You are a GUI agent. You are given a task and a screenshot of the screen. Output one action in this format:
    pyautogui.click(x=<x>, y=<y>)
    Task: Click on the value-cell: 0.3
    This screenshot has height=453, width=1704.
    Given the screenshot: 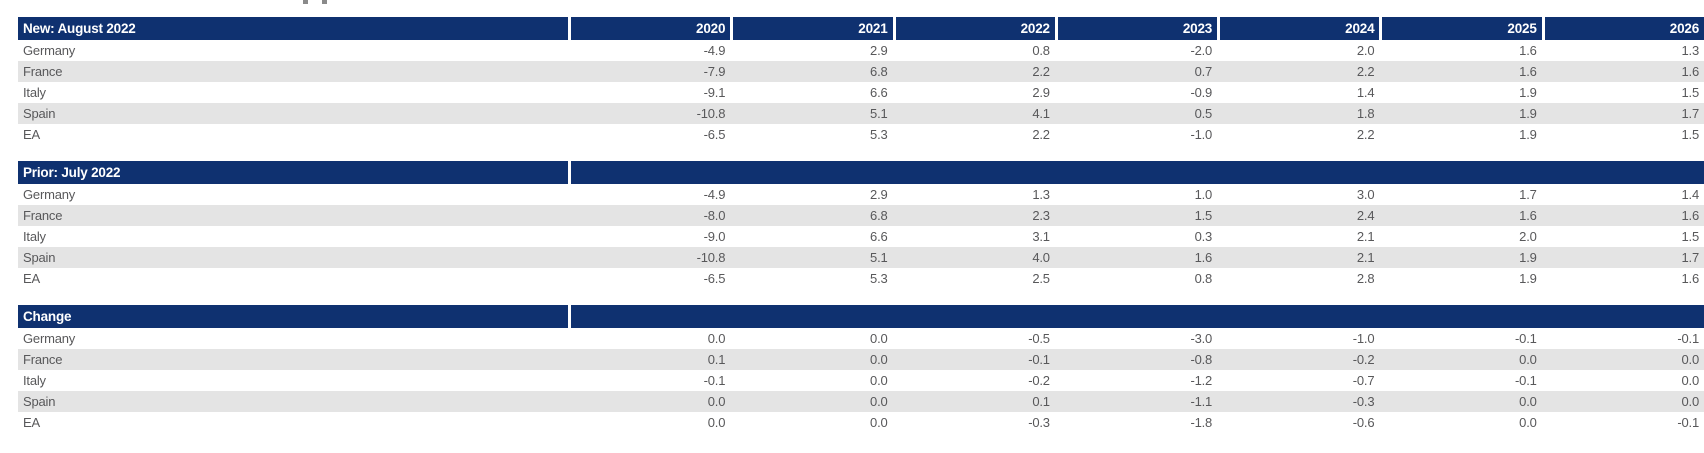 What is the action you would take?
    pyautogui.click(x=1136, y=236)
    